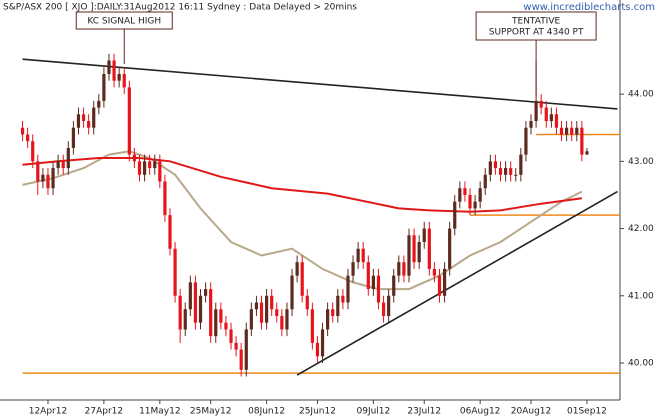 This screenshot has width=660, height=420. What do you see at coordinates (589, 7) in the screenshot?
I see `source: www.incrediblecharts.com` at bounding box center [589, 7].